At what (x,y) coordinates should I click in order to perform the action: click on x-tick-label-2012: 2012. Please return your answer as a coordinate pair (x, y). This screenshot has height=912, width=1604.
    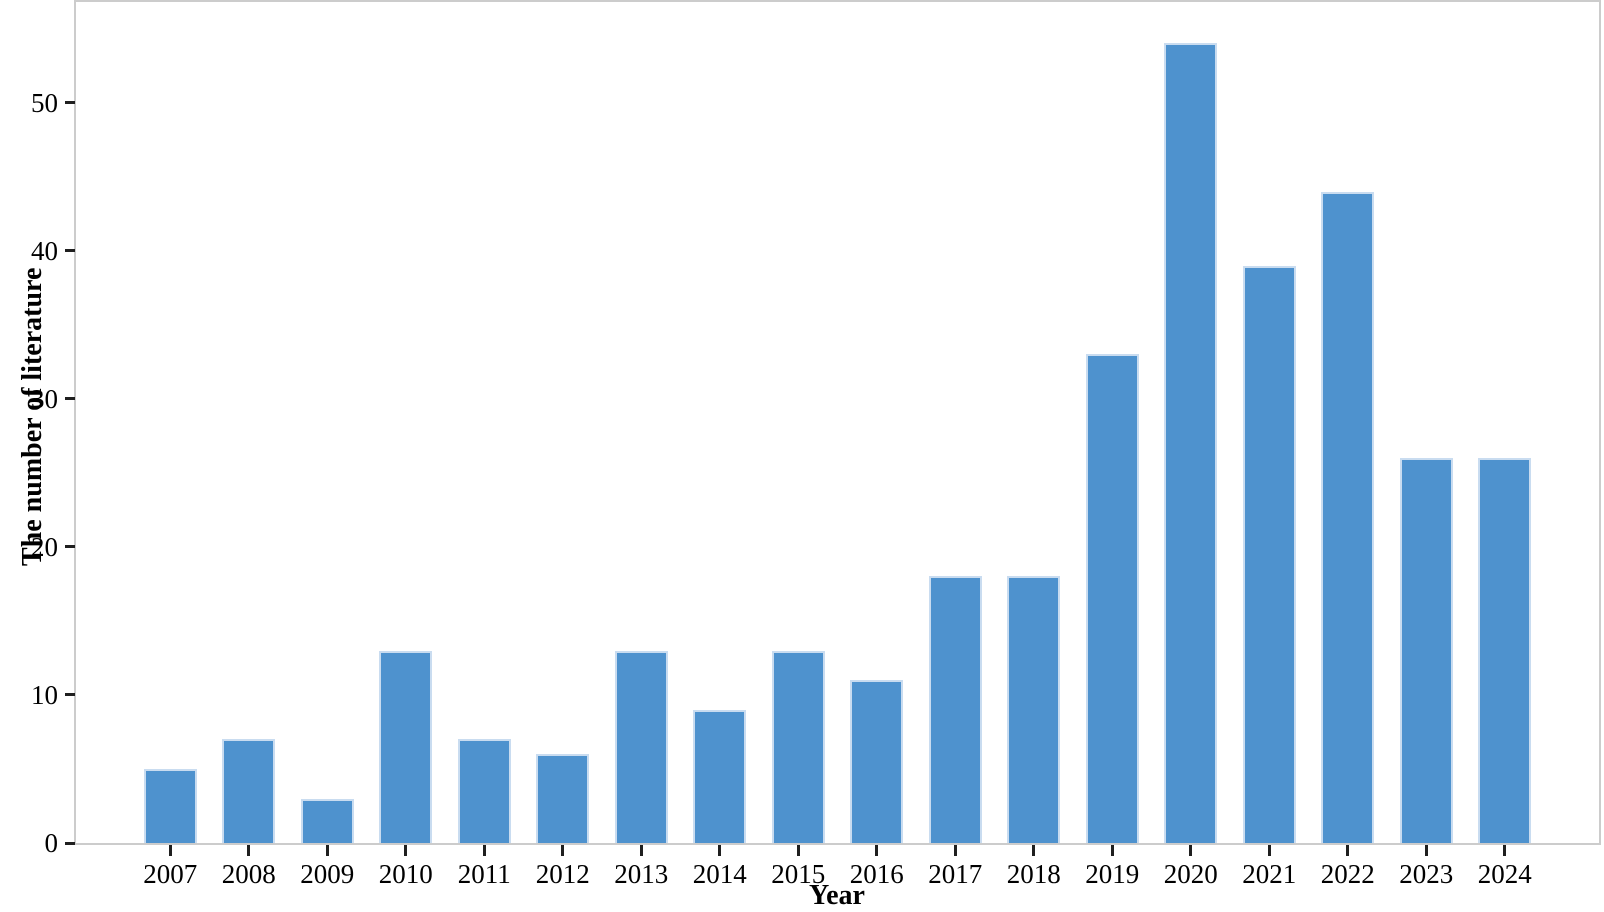
    Looking at the image, I should click on (562, 874).